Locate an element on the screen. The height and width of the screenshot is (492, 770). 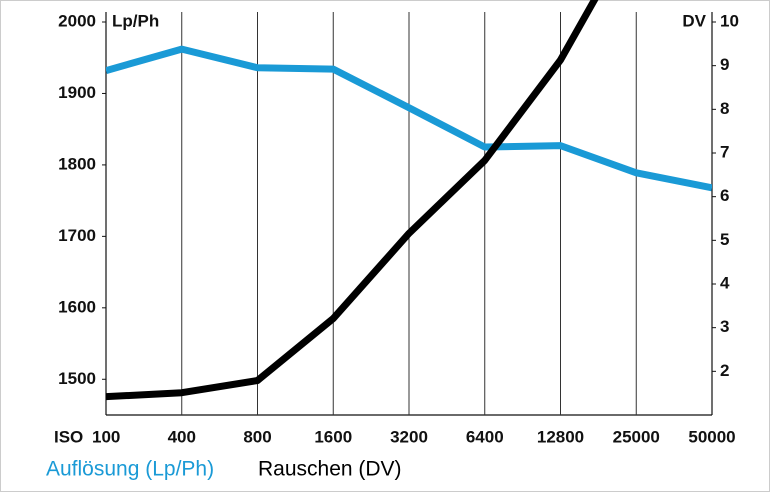
y2-tick-label: 5 is located at coordinates (724, 239).